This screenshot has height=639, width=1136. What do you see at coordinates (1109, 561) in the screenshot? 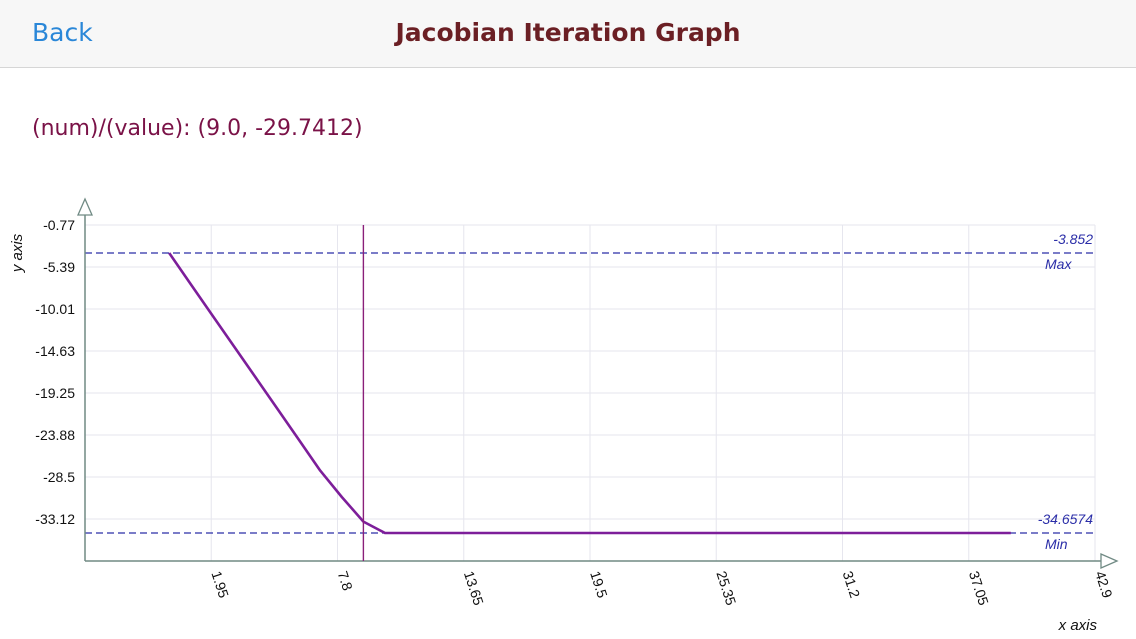
I see `x-axis-arrow` at bounding box center [1109, 561].